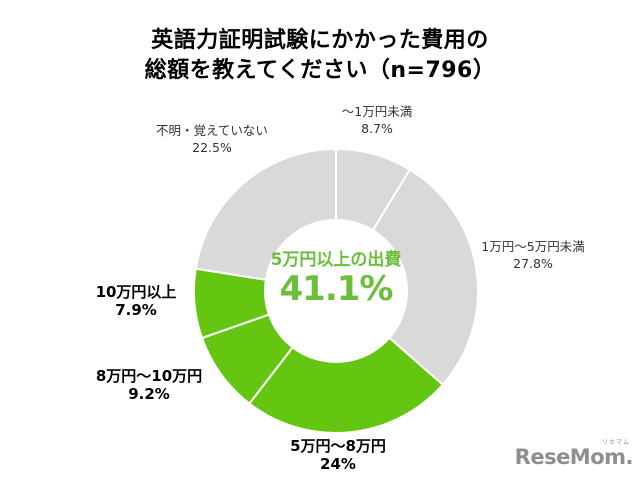 The height and width of the screenshot is (480, 640). I want to click on segment-name: 不明・覚えていない, so click(212, 130).